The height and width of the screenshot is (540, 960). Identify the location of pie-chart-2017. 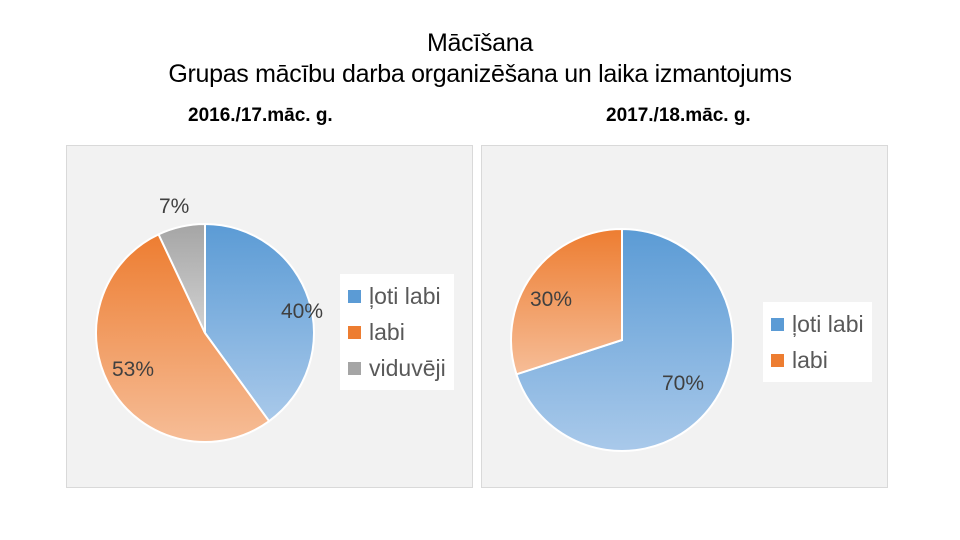
(622, 339).